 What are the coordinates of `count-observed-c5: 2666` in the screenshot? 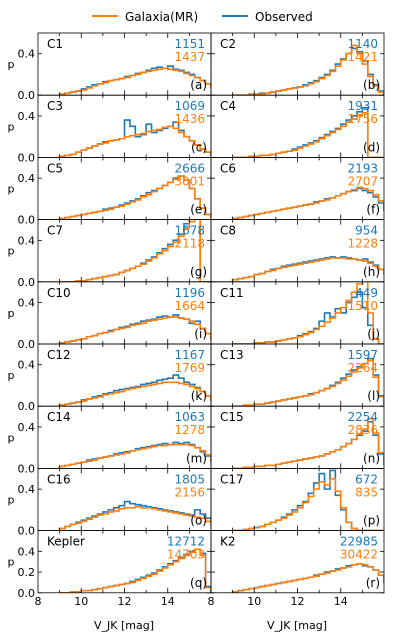 It's located at (189, 168).